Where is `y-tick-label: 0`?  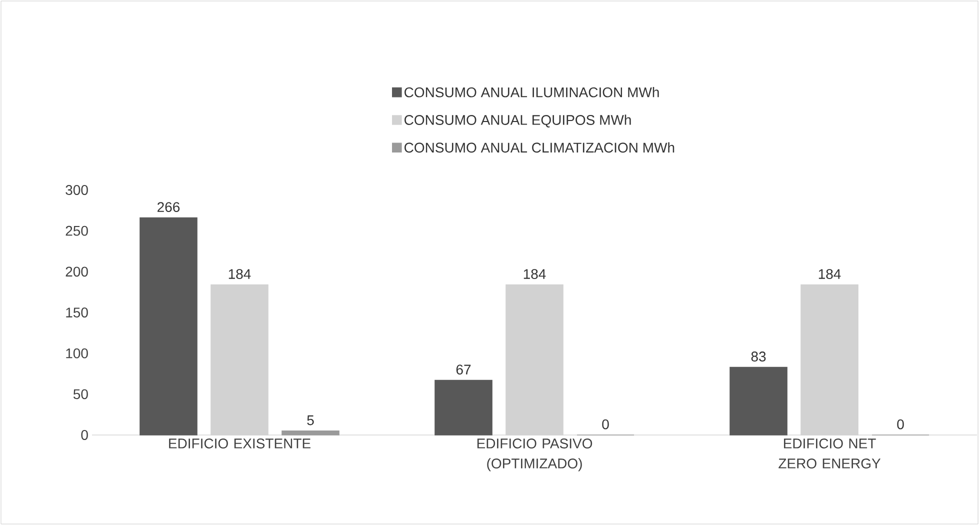
y-tick-label: 0 is located at coordinates (84, 435).